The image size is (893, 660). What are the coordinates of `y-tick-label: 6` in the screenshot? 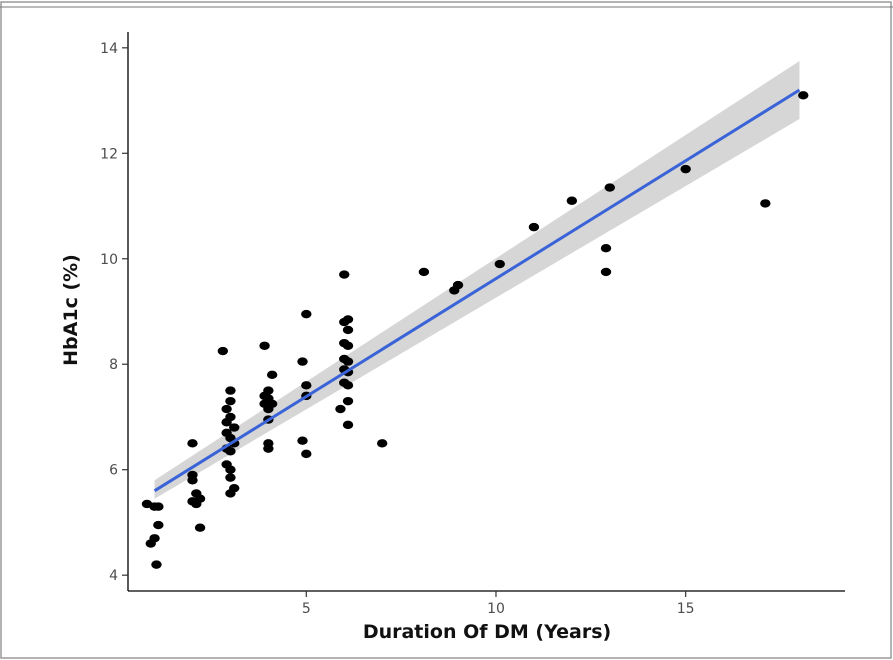 It's located at (113, 471).